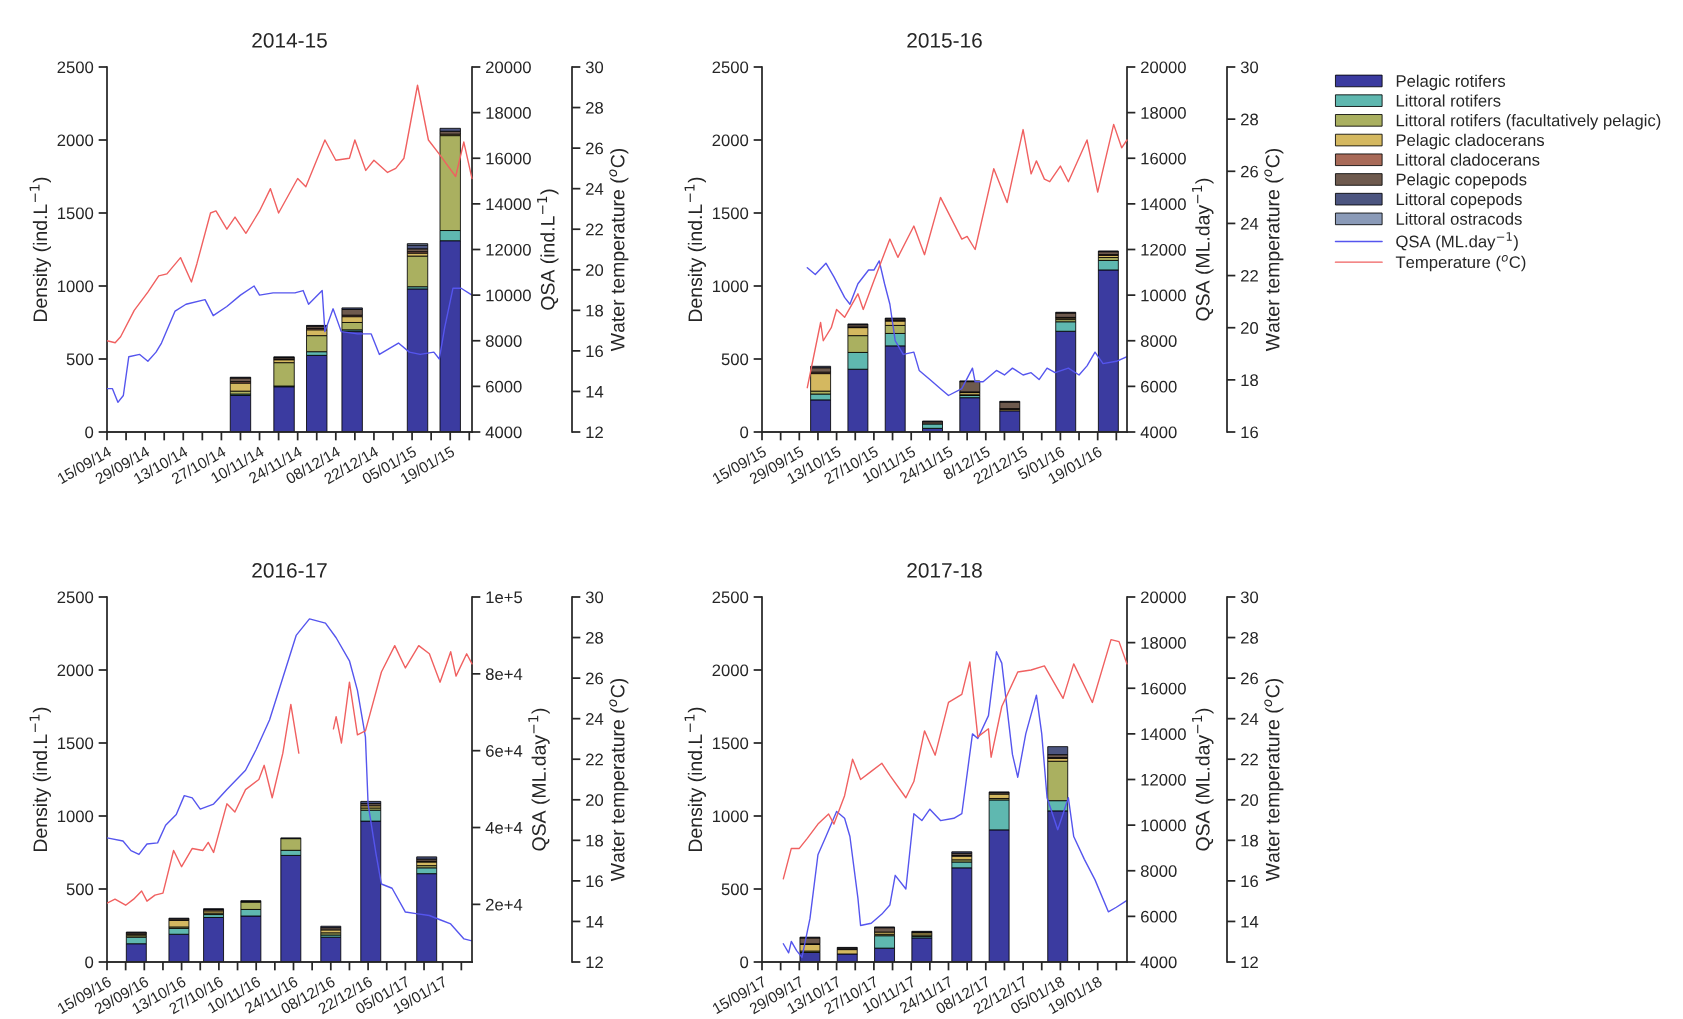 The height and width of the screenshot is (1019, 1683). I want to click on chart-title: 2017-18, so click(944, 570).